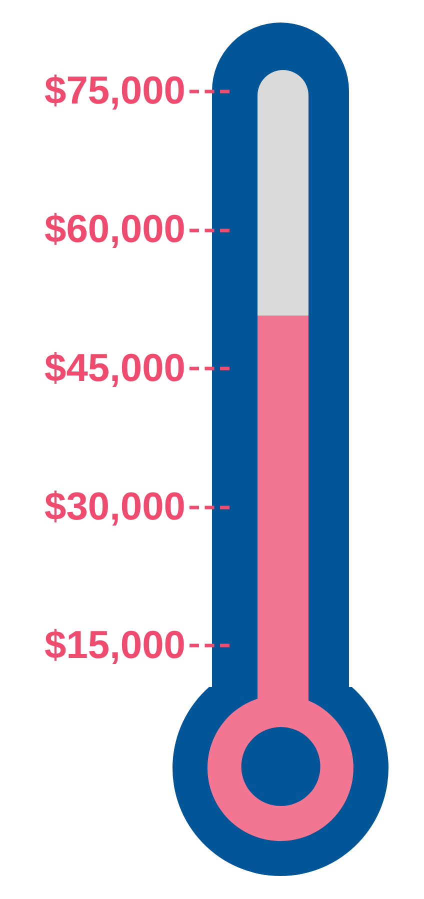 The image size is (424, 899). I want to click on y-tick-label: $45,000, so click(115, 368).